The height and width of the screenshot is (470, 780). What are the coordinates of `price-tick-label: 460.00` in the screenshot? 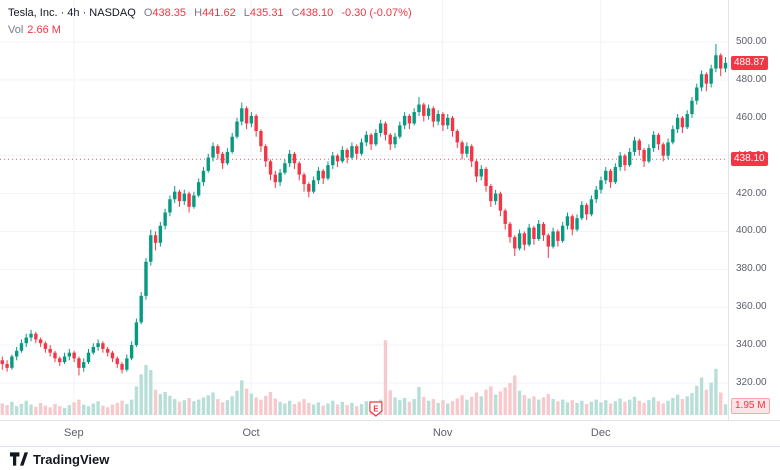 It's located at (751, 117).